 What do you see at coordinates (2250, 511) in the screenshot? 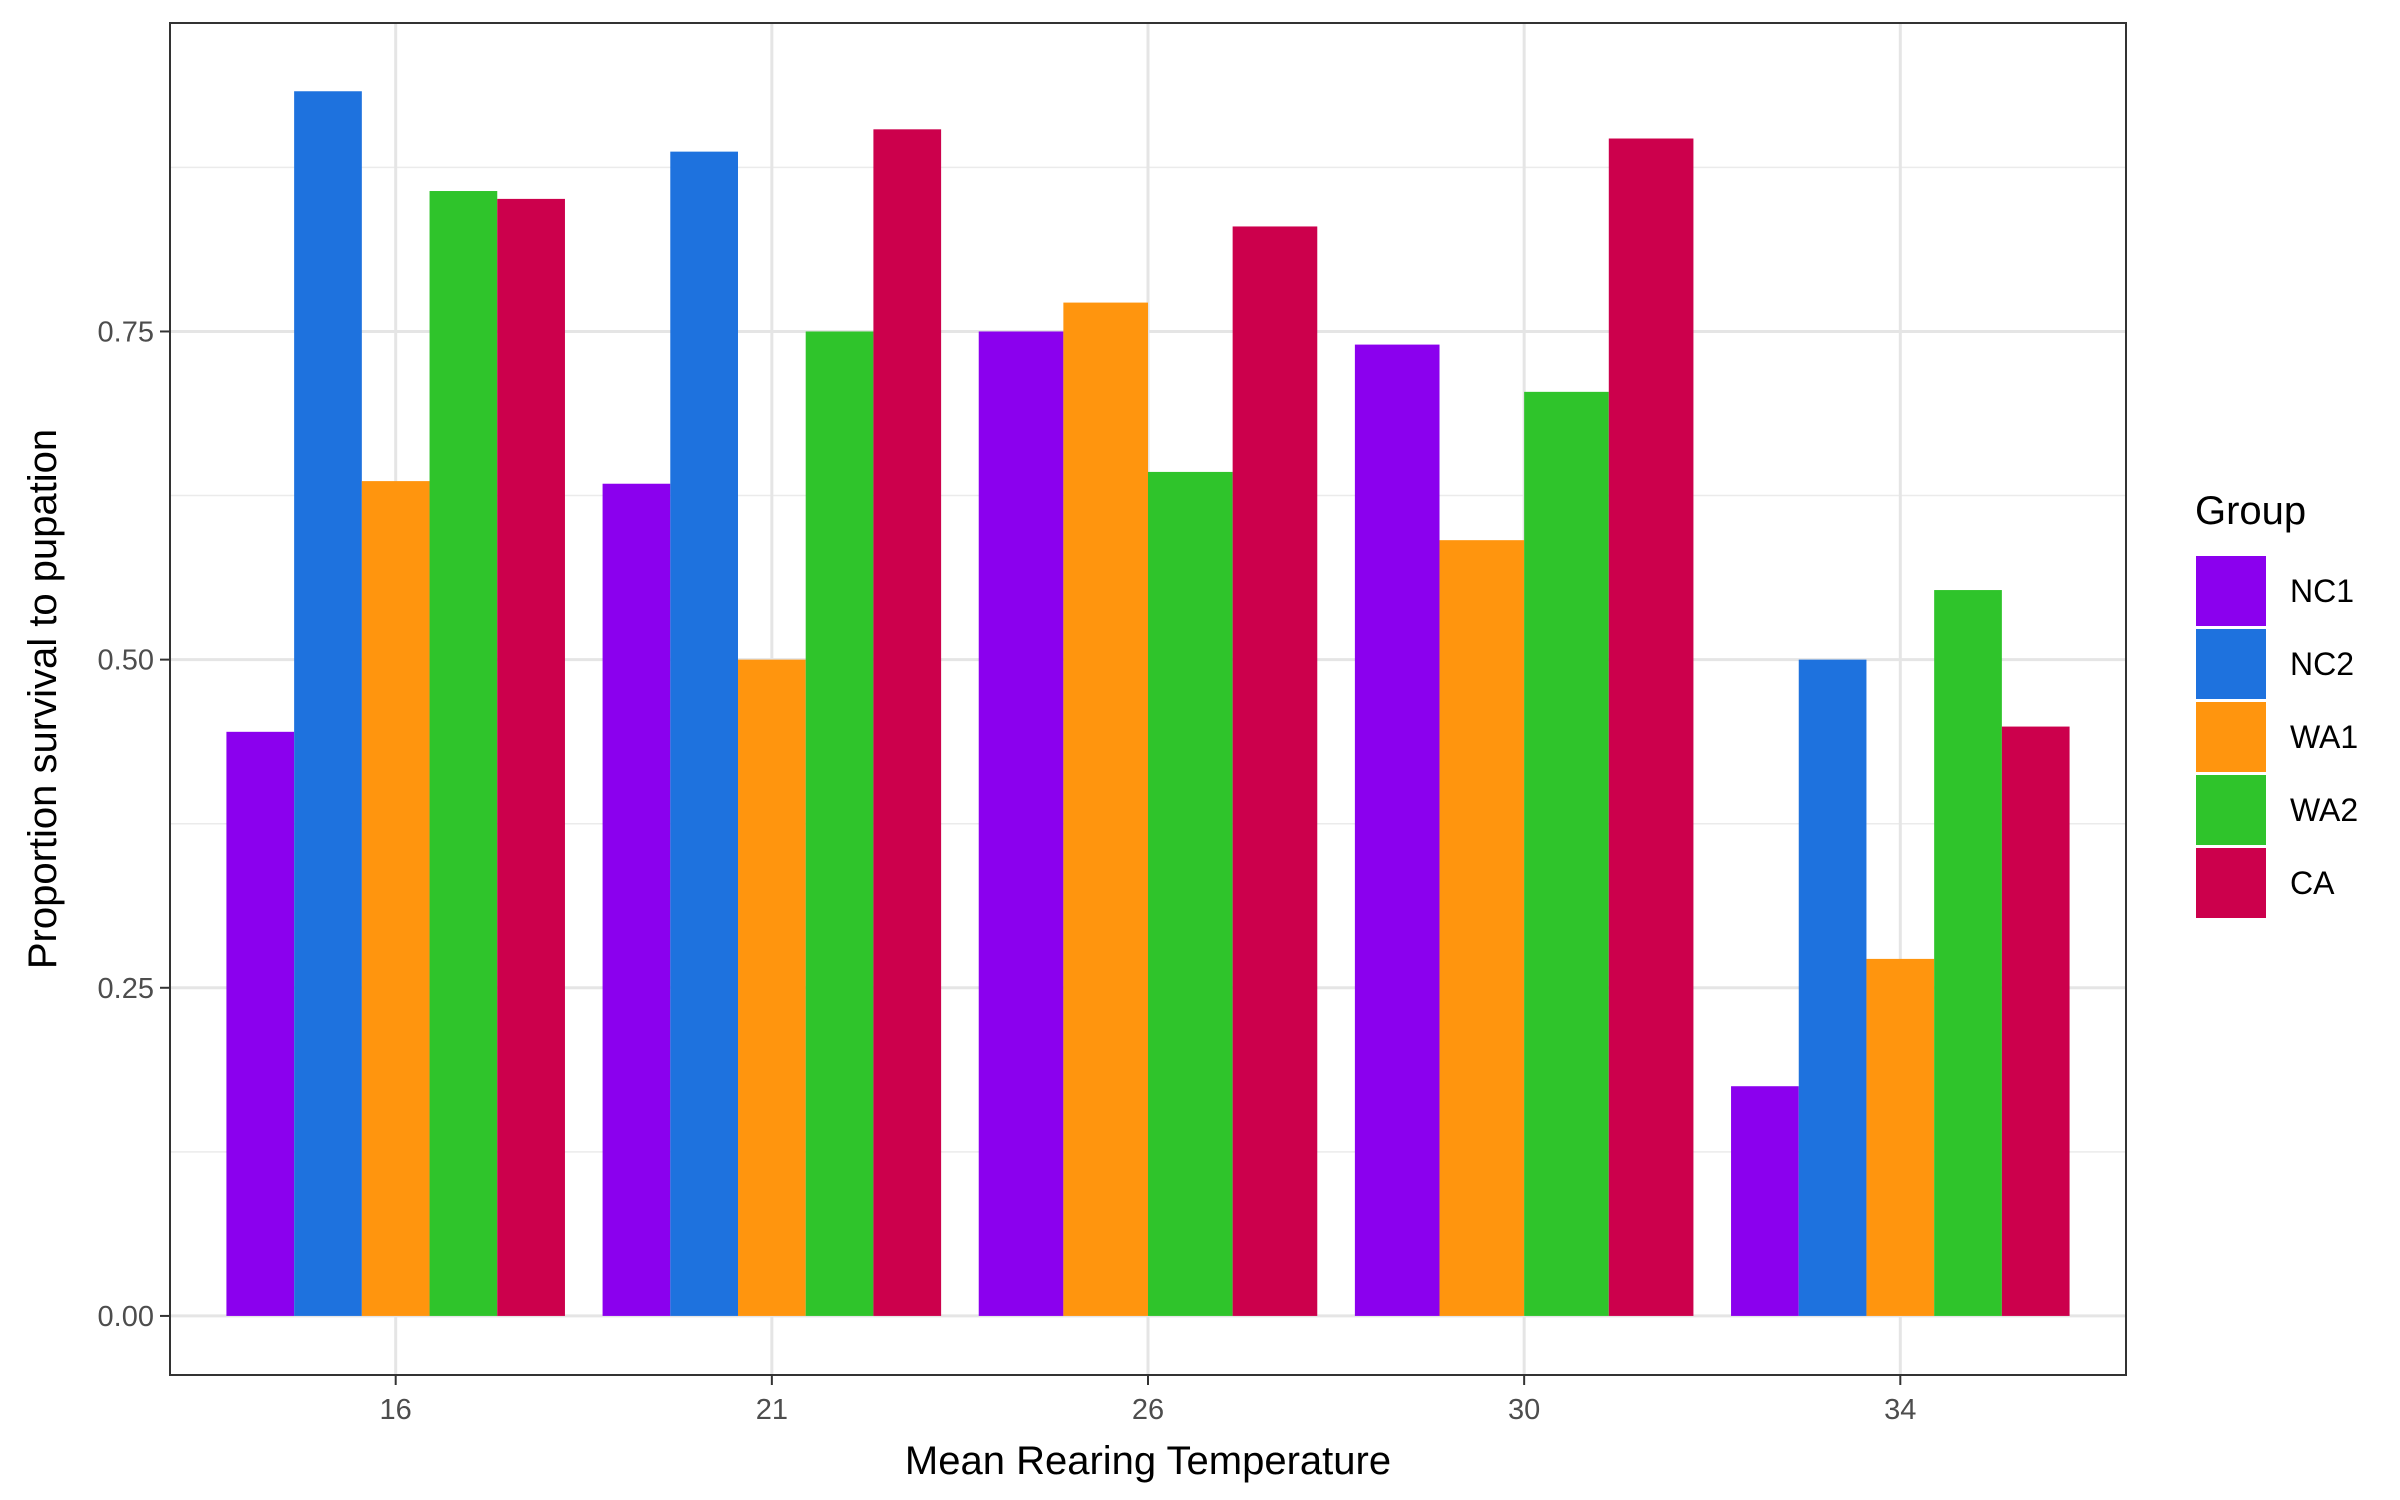
I see `legend-title: Group` at bounding box center [2250, 511].